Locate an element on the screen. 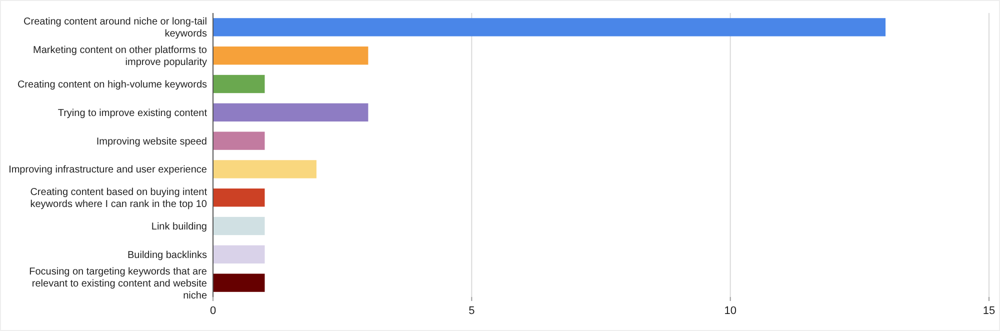  x-tick-label: 15 is located at coordinates (989, 311).